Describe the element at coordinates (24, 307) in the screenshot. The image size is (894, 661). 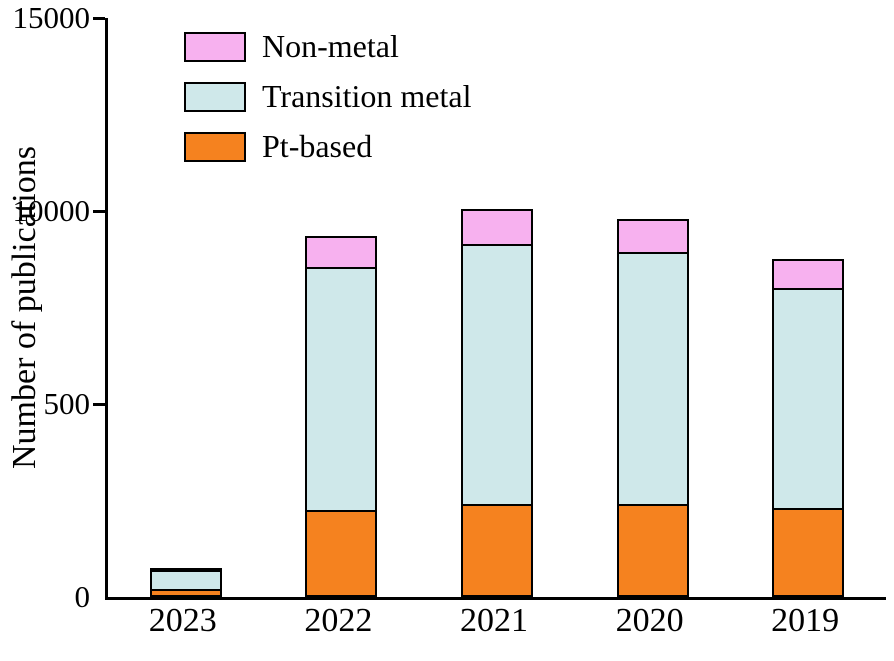
I see `y-axis-title: Number of publications` at that location.